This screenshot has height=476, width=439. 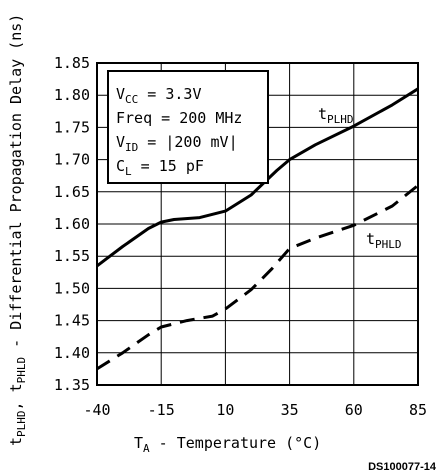 I want to click on x-tick-label: 10, so click(x=225, y=410).